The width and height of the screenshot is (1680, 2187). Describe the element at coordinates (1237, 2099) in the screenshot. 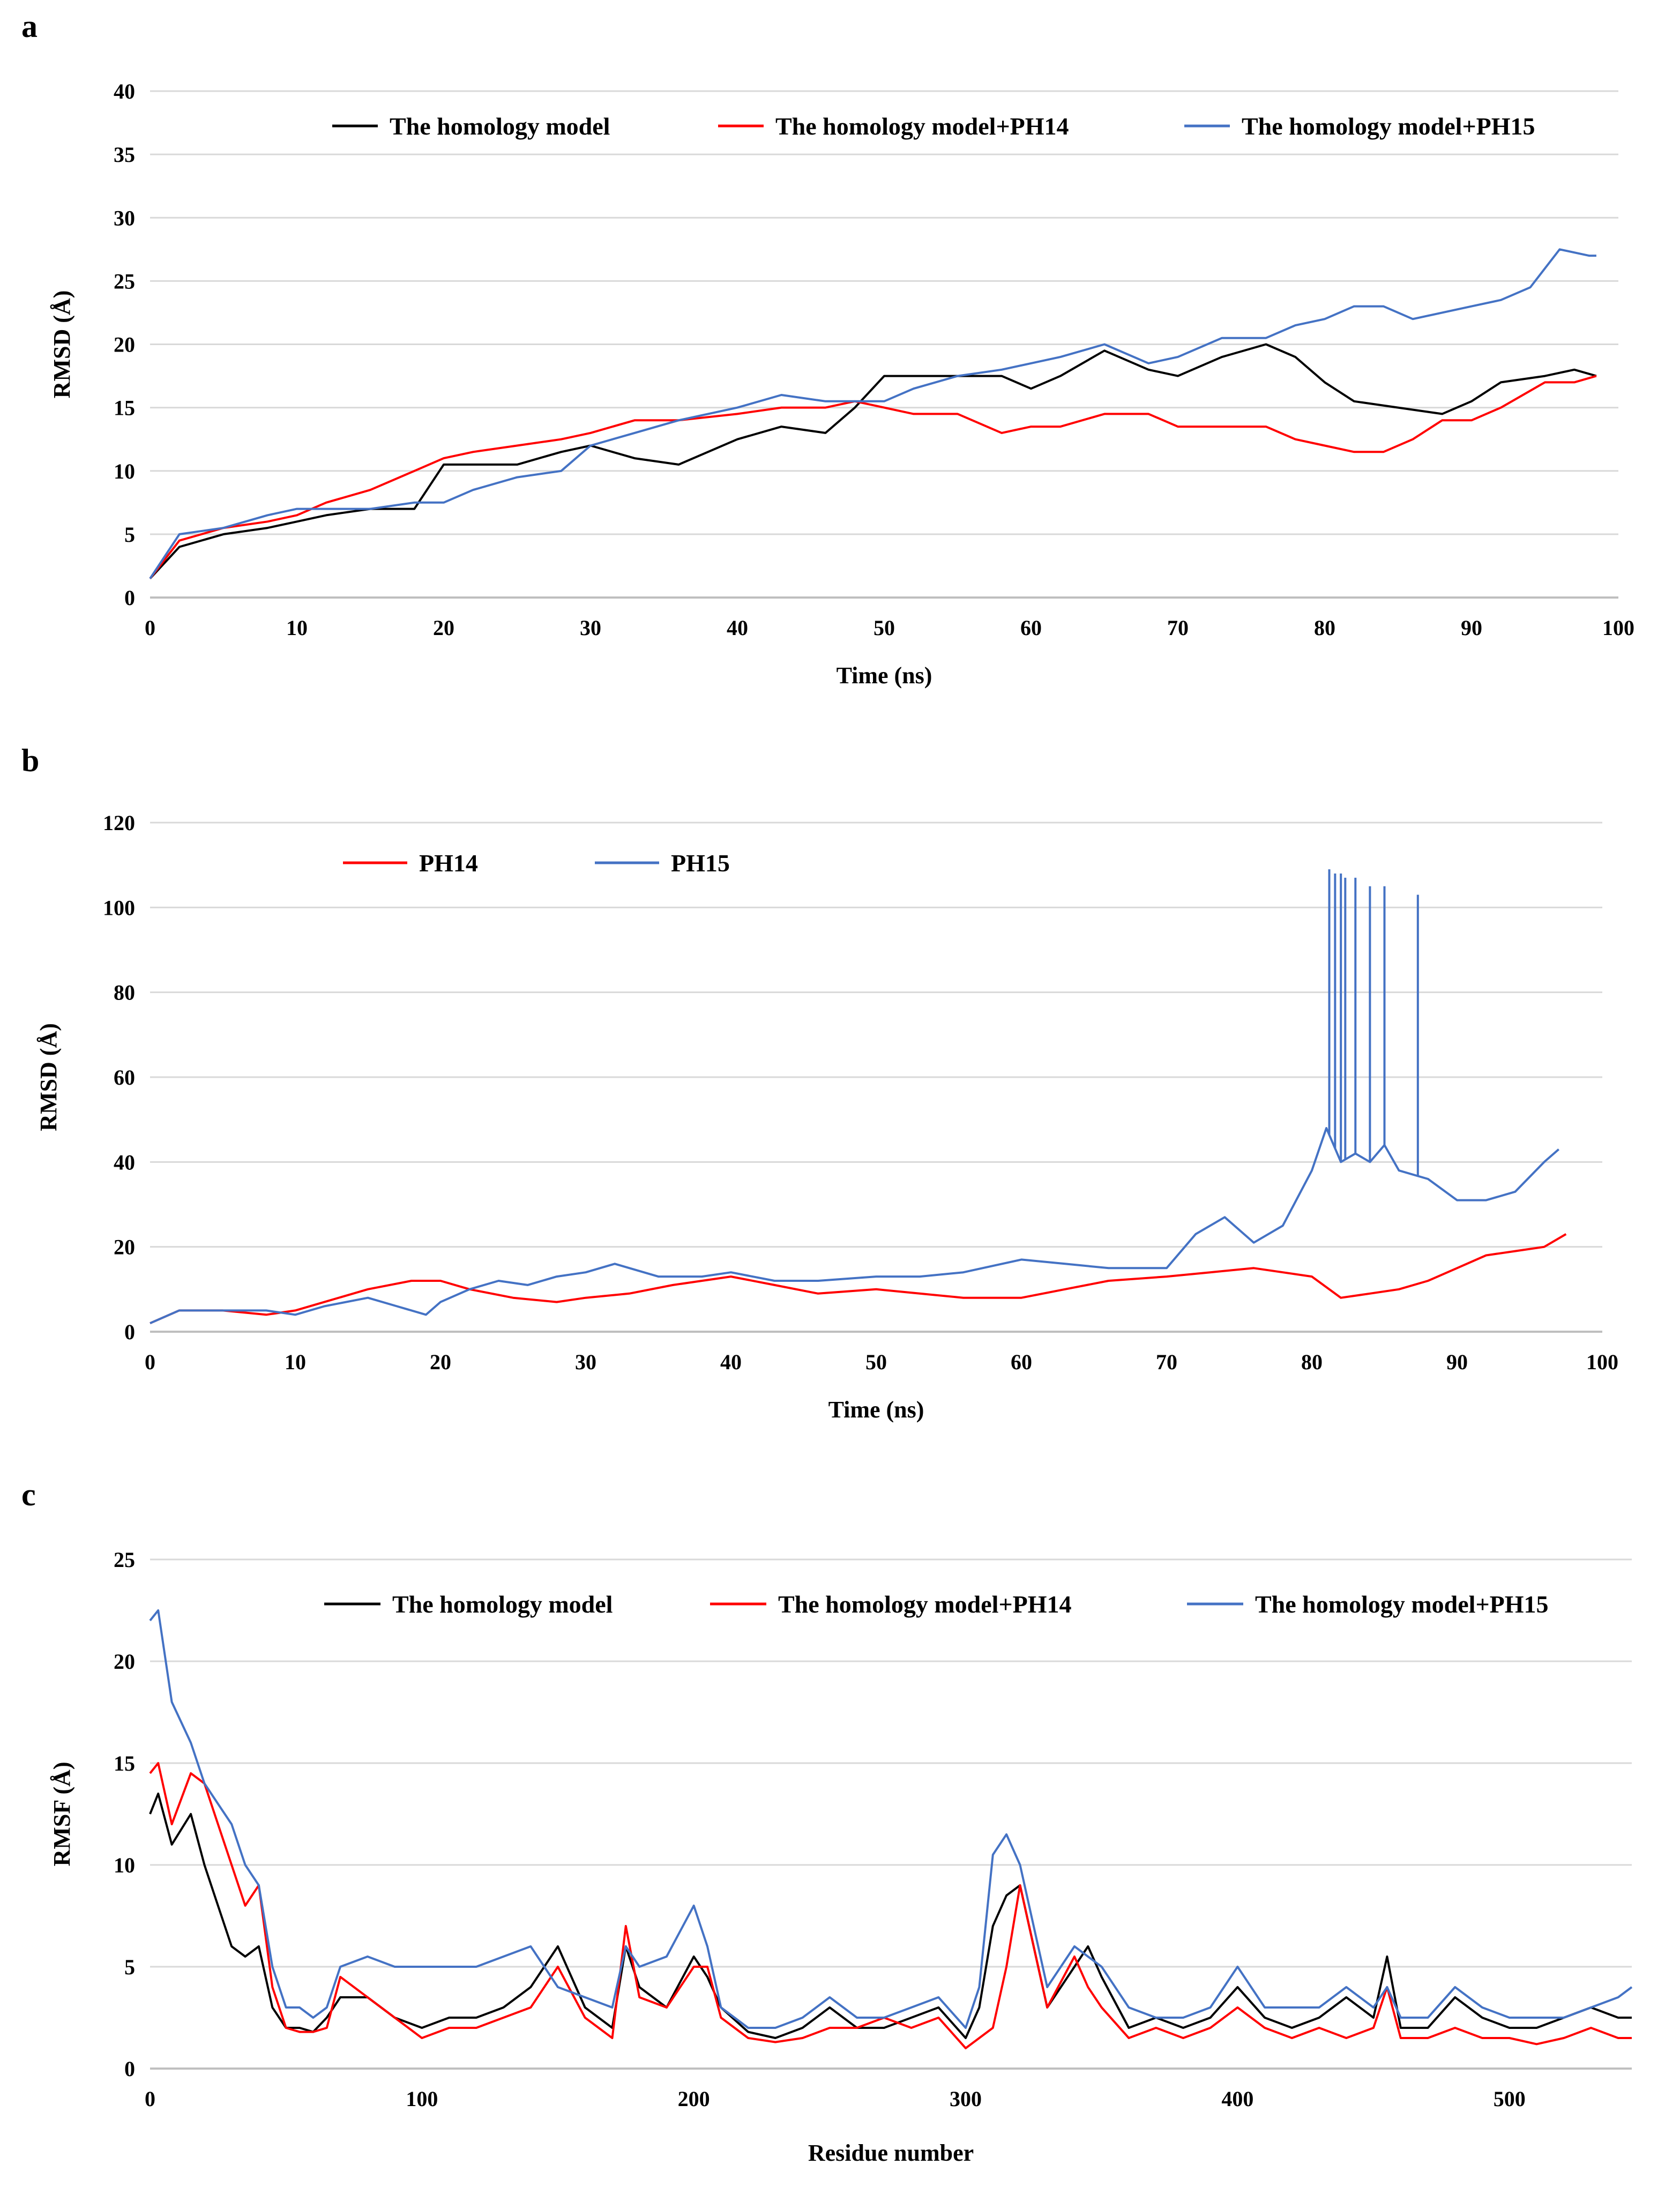

I see `x-tick-label: 400` at that location.